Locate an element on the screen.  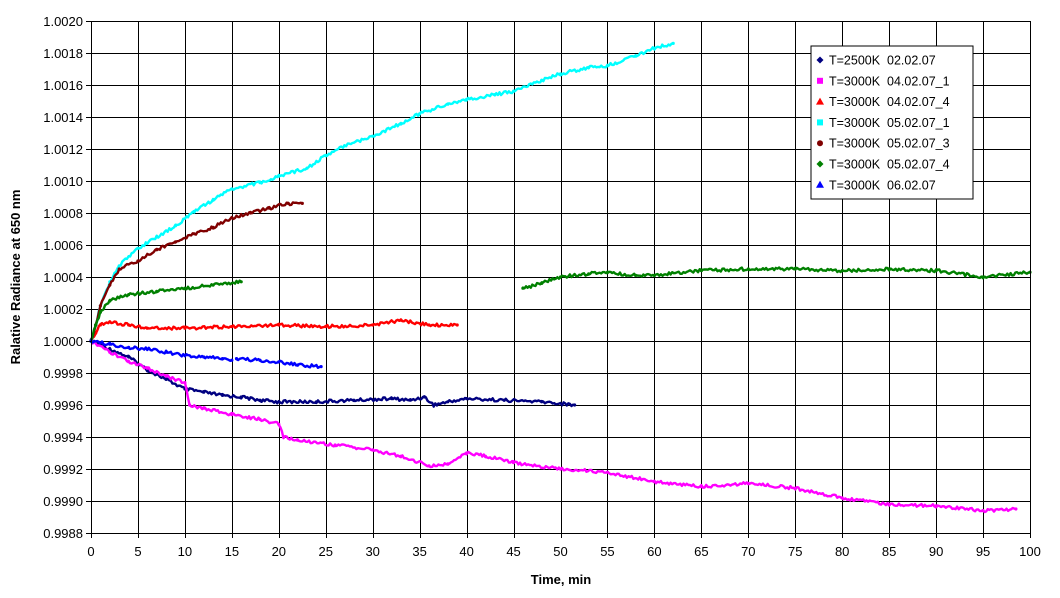
y-tick-label: 1.0020 is located at coordinates (63, 21).